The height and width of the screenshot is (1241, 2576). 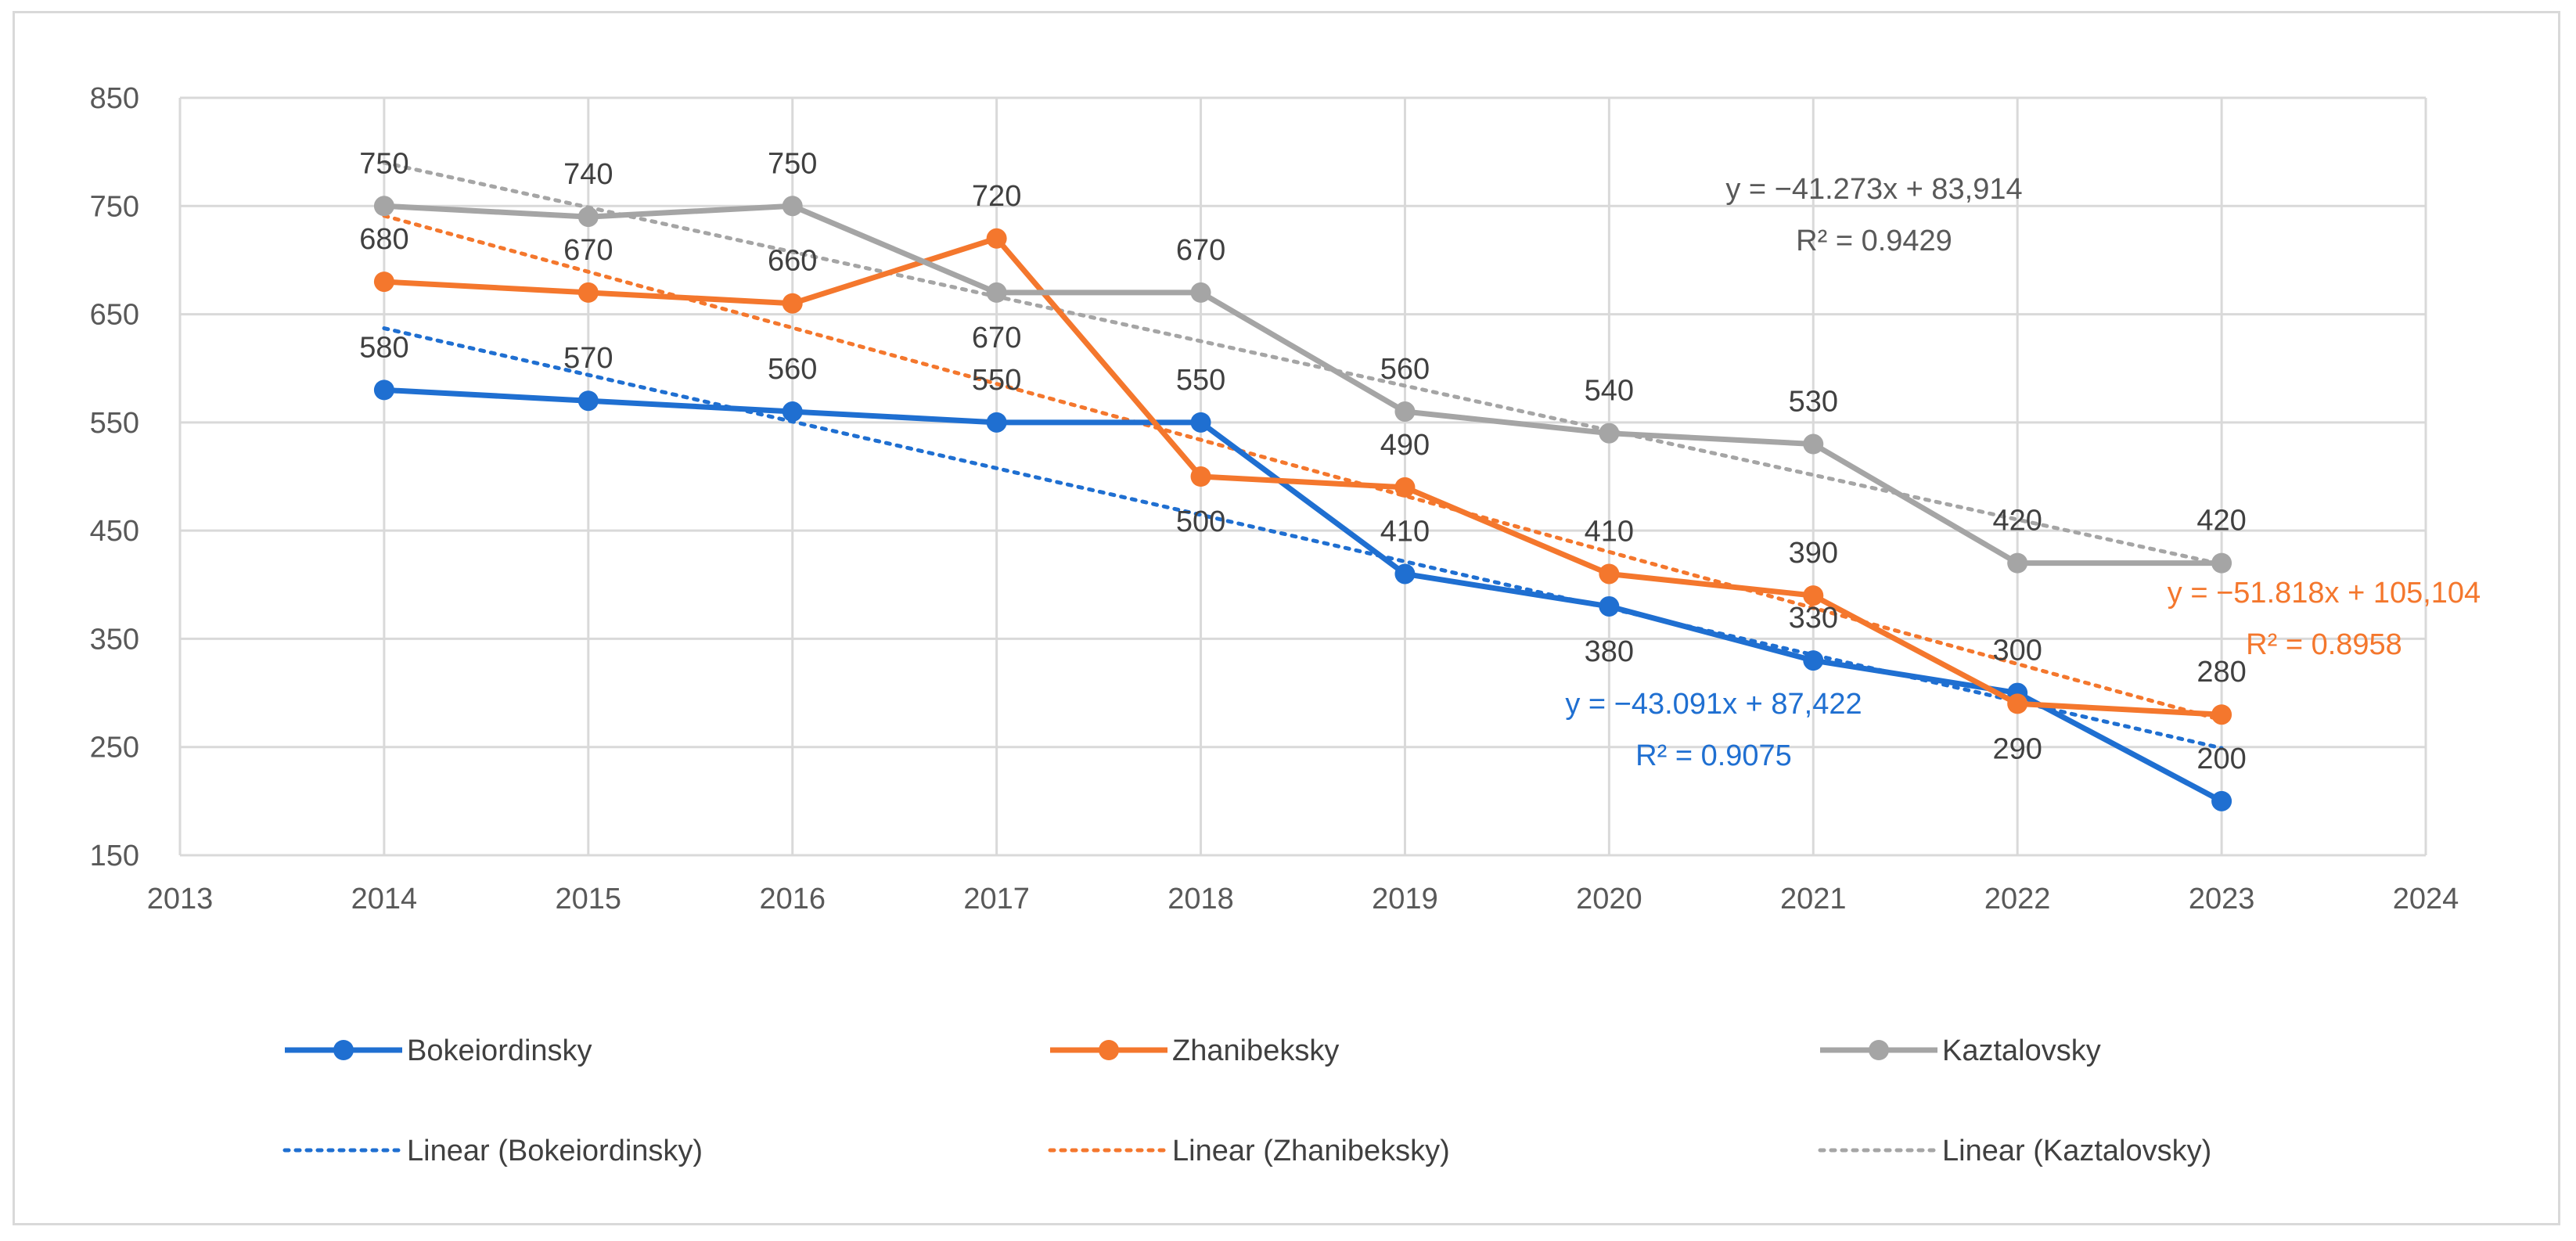 I want to click on y-tick-label: 450, so click(x=114, y=531).